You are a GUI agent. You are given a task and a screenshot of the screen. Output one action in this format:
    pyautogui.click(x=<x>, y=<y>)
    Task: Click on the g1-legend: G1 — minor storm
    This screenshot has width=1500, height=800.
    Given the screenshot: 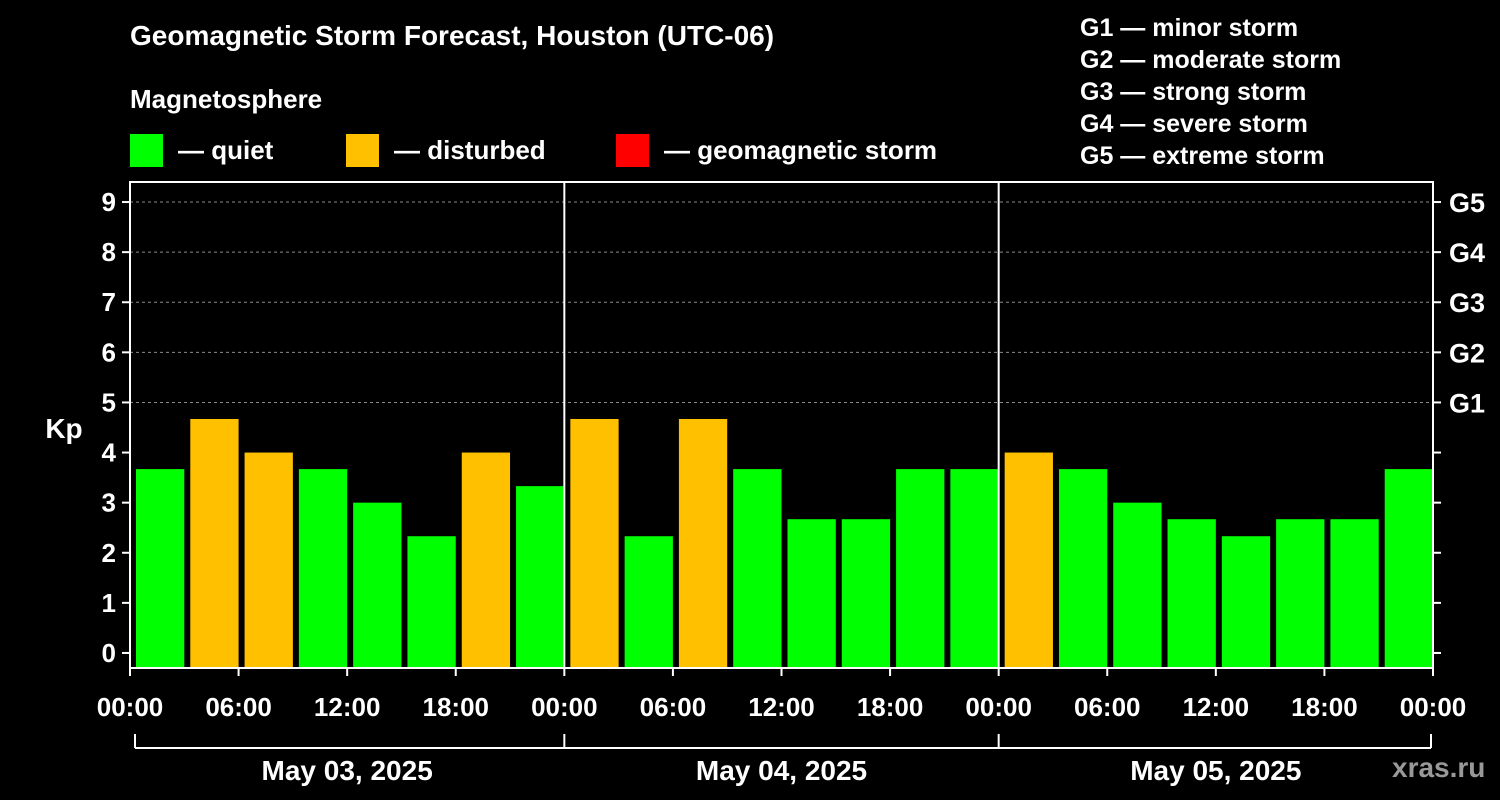 What is the action you would take?
    pyautogui.click(x=1189, y=28)
    